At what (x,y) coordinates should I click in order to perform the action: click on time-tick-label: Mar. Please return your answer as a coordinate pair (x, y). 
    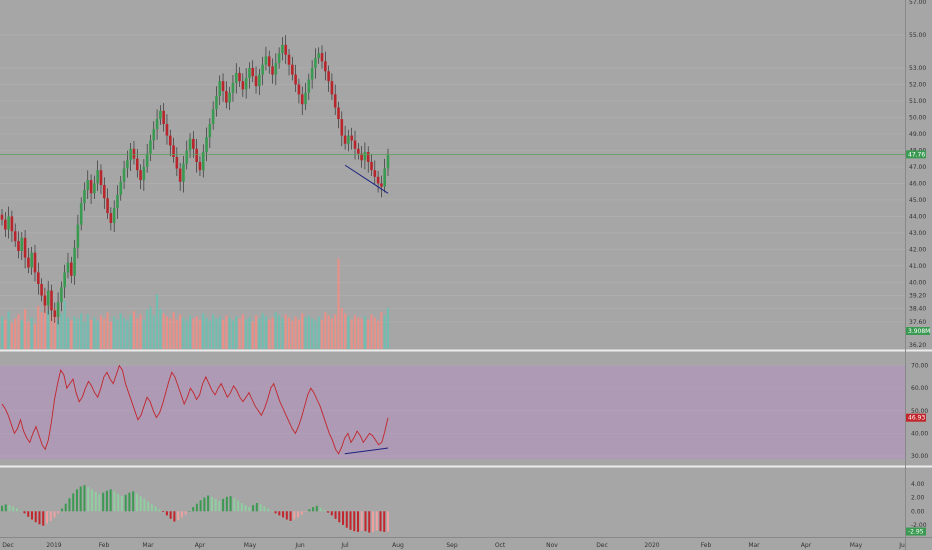
    Looking at the image, I should click on (148, 545).